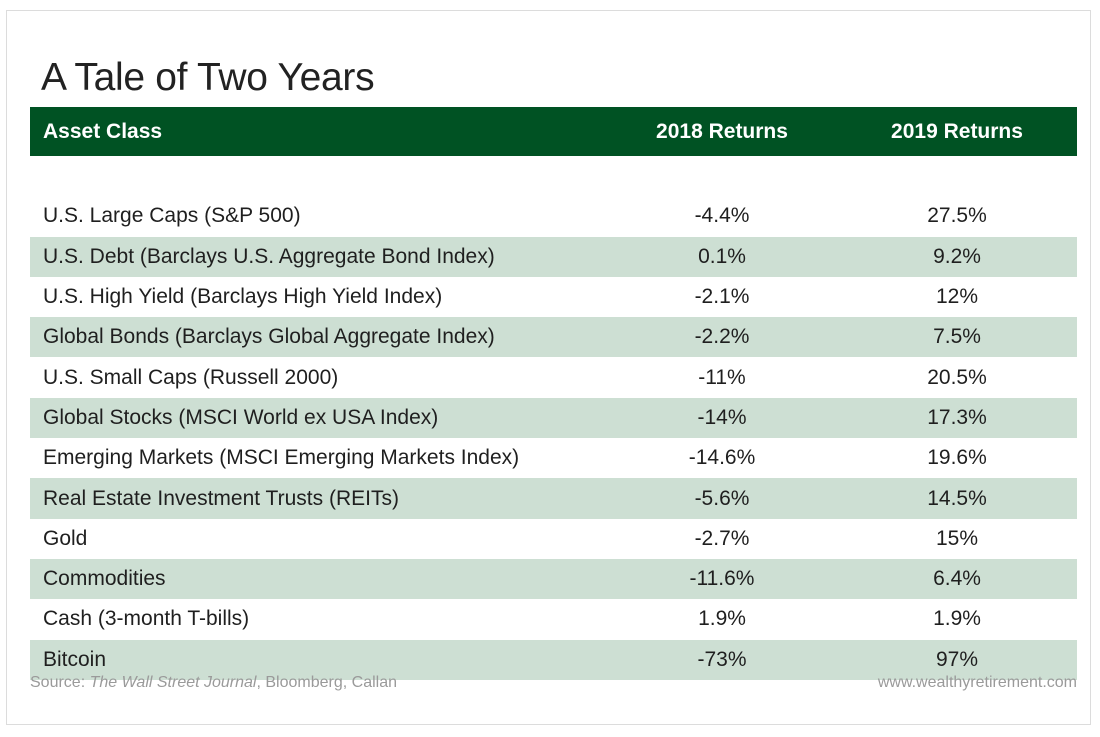 This screenshot has height=737, width=1100. What do you see at coordinates (722, 619) in the screenshot?
I see `returns-2018-cell: 1.9%` at bounding box center [722, 619].